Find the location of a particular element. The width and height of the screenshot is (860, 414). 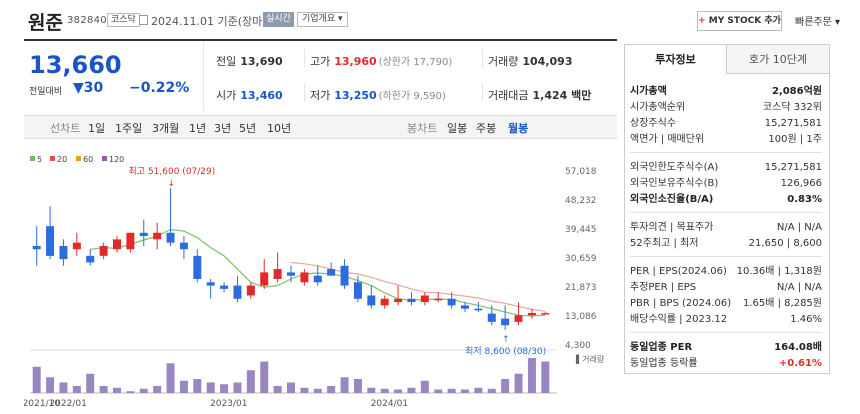

add-my-stock-button: + MY STOCK 추가 is located at coordinates (739, 21).